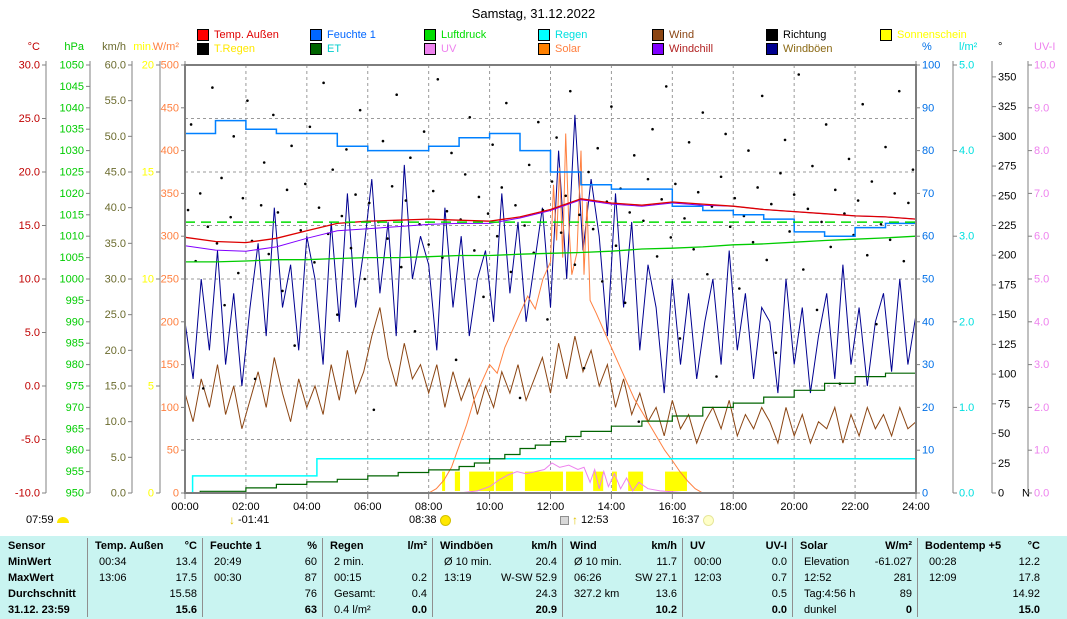 The width and height of the screenshot is (1067, 619). What do you see at coordinates (544, 49) in the screenshot?
I see `solar-legend-swatch-icon` at bounding box center [544, 49].